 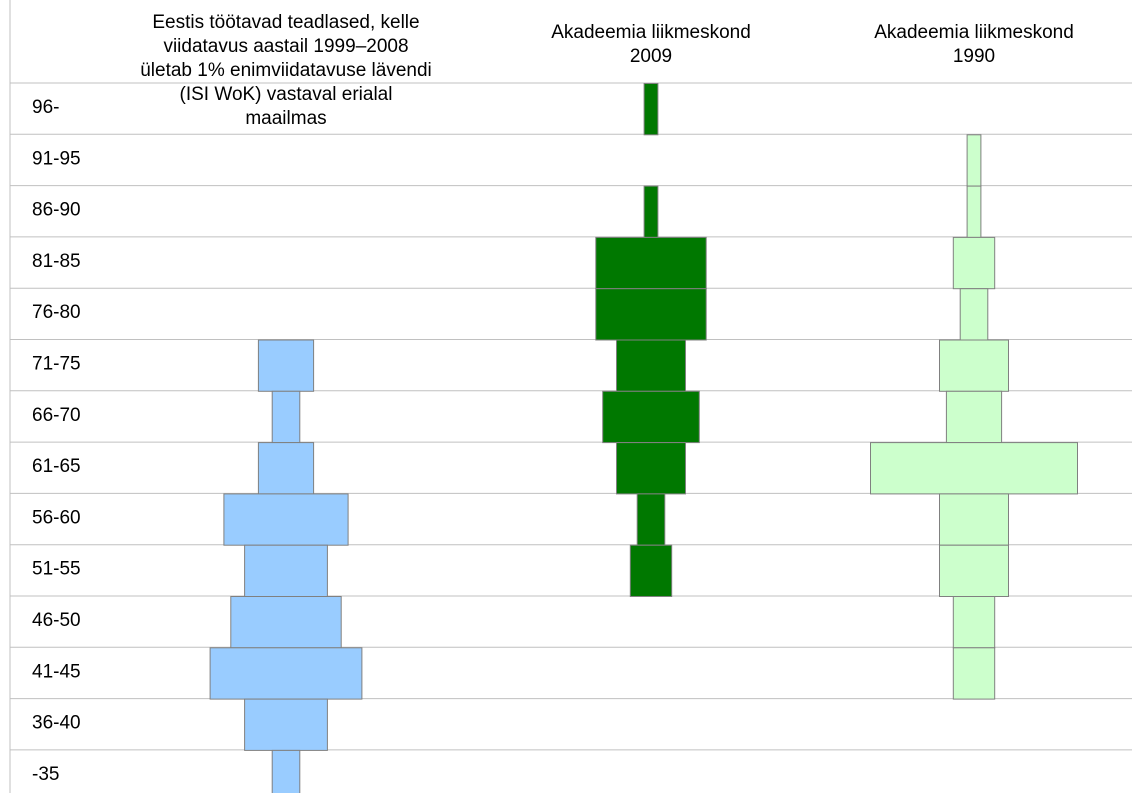 What do you see at coordinates (45, 107) in the screenshot?
I see `y-tick-label: 96-` at bounding box center [45, 107].